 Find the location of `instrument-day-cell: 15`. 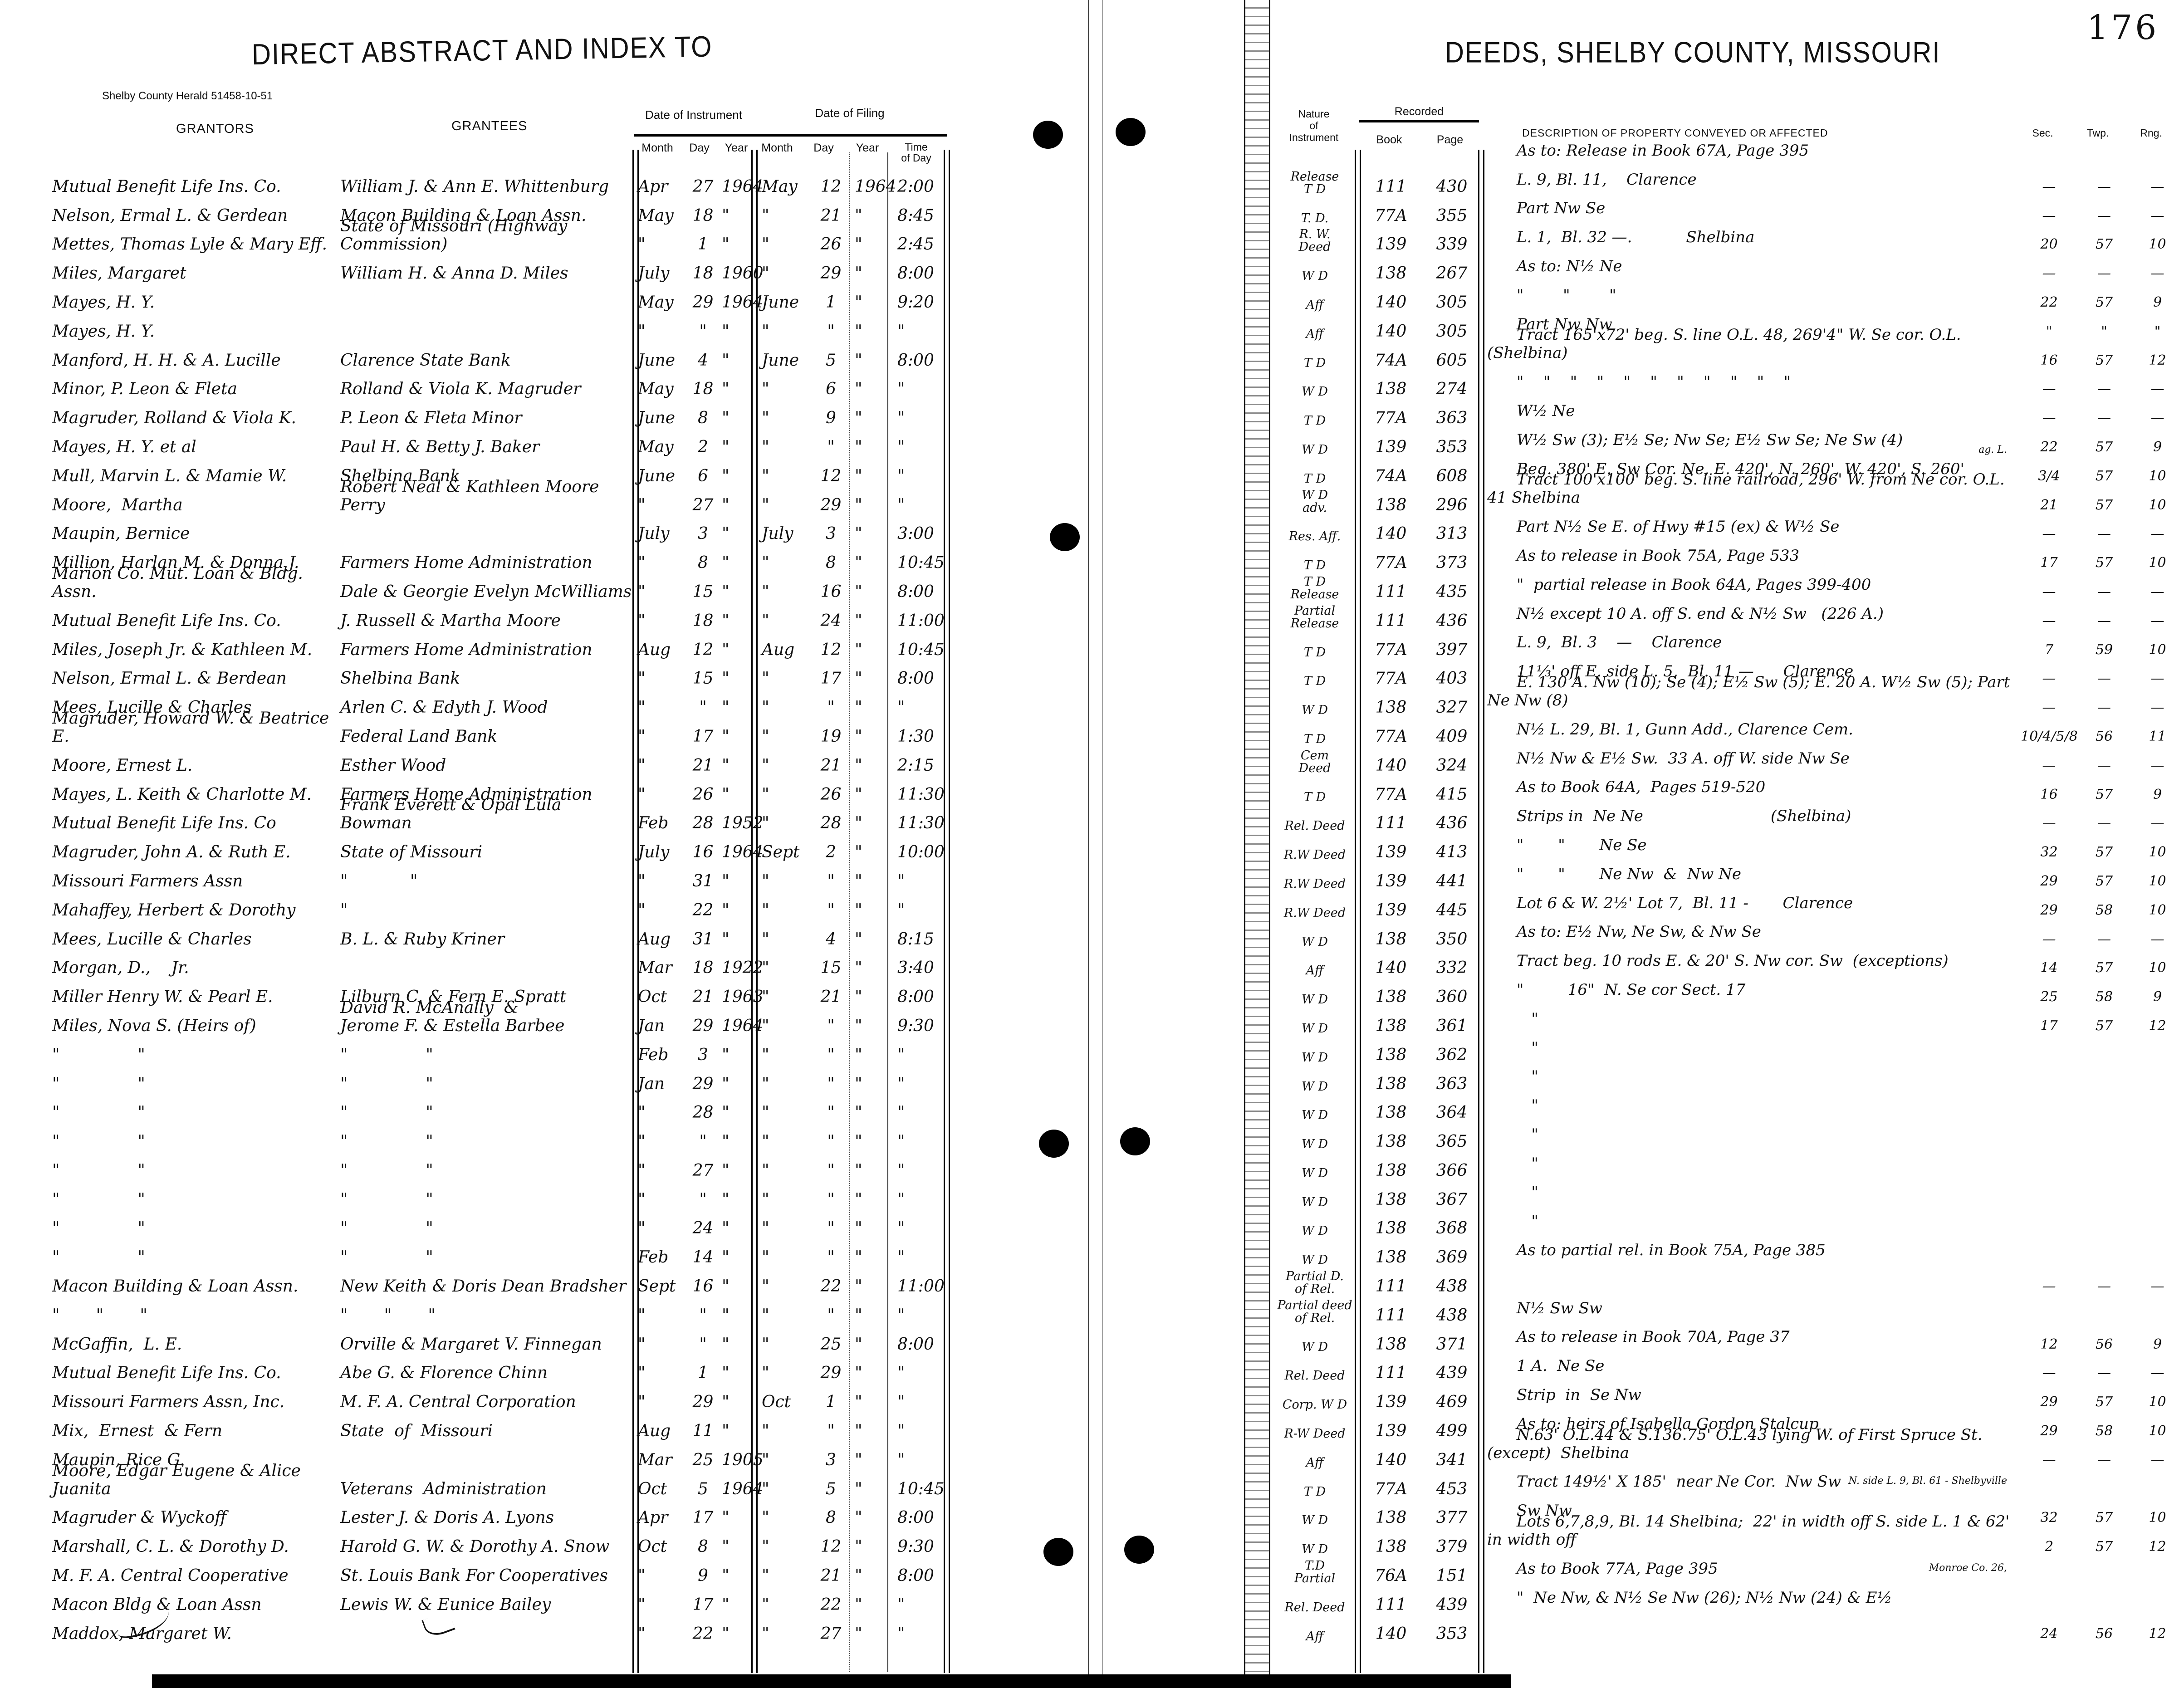

instrument-day-cell: 15 is located at coordinates (703, 678).